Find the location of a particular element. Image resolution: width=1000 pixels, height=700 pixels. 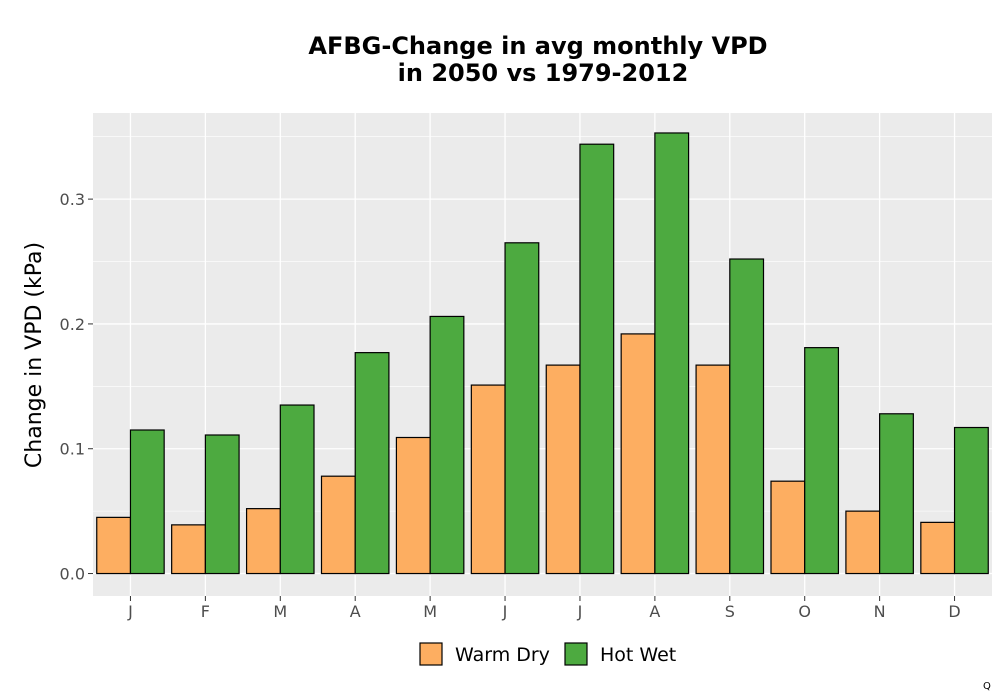

y-axis: 0.0 0.1 0.2 0.3 is located at coordinates (76, 387).